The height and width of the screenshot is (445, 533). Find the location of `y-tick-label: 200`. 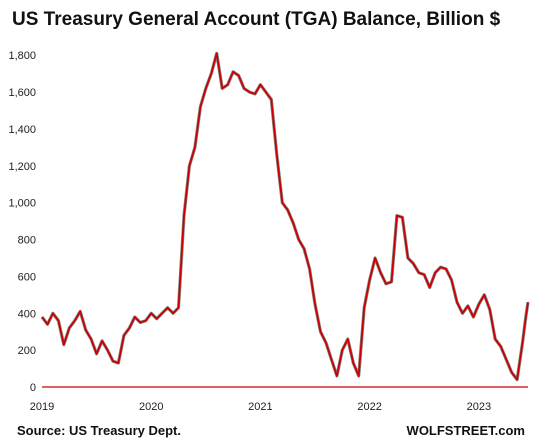

y-tick-label: 200 is located at coordinates (27, 351).